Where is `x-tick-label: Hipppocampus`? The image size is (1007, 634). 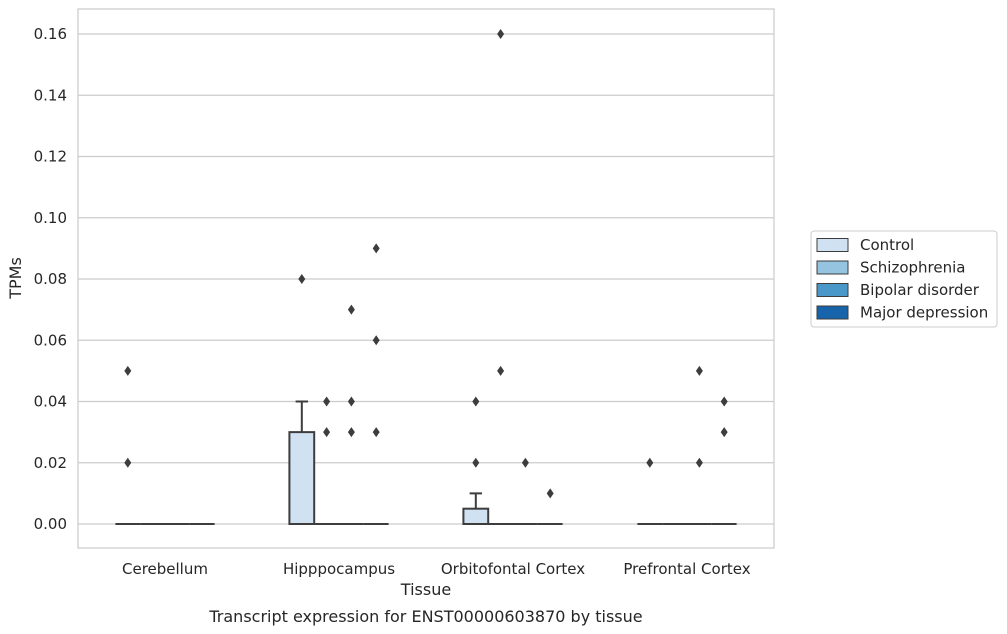 x-tick-label: Hipppocampus is located at coordinates (339, 569).